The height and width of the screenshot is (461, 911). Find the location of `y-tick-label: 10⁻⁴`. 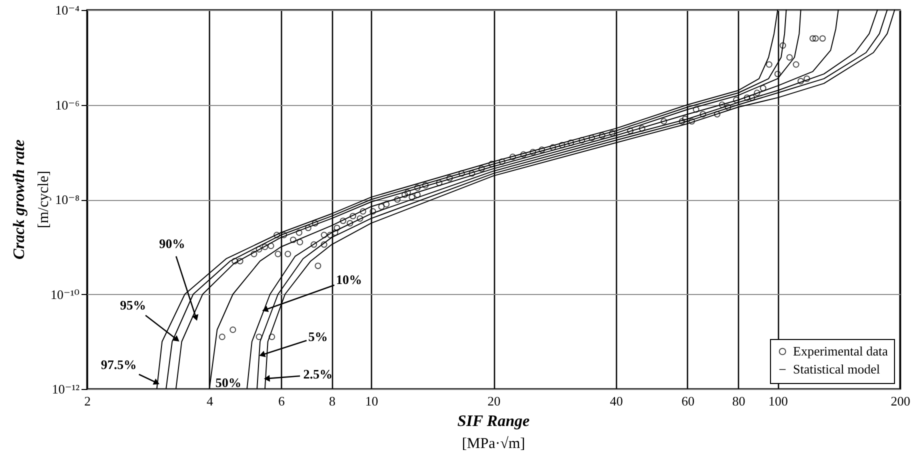

y-tick-label: 10⁻⁴ is located at coordinates (67, 10).